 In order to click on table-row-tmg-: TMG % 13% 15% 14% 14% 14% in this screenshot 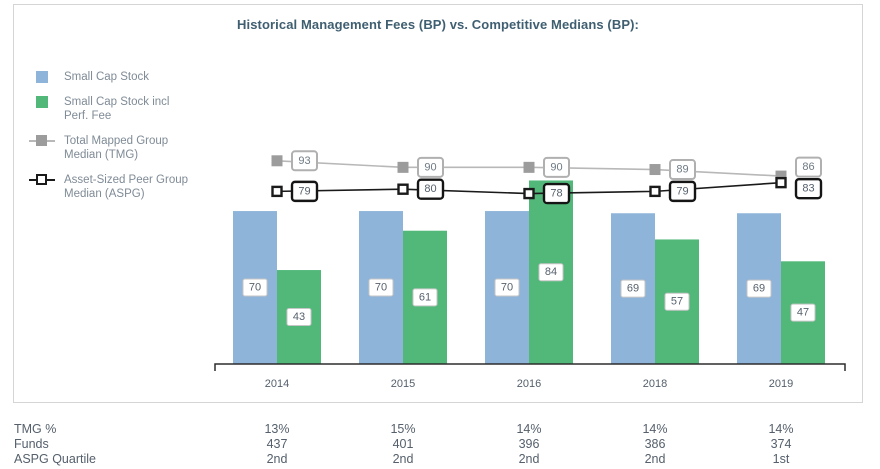, I will do `click(440, 429)`.